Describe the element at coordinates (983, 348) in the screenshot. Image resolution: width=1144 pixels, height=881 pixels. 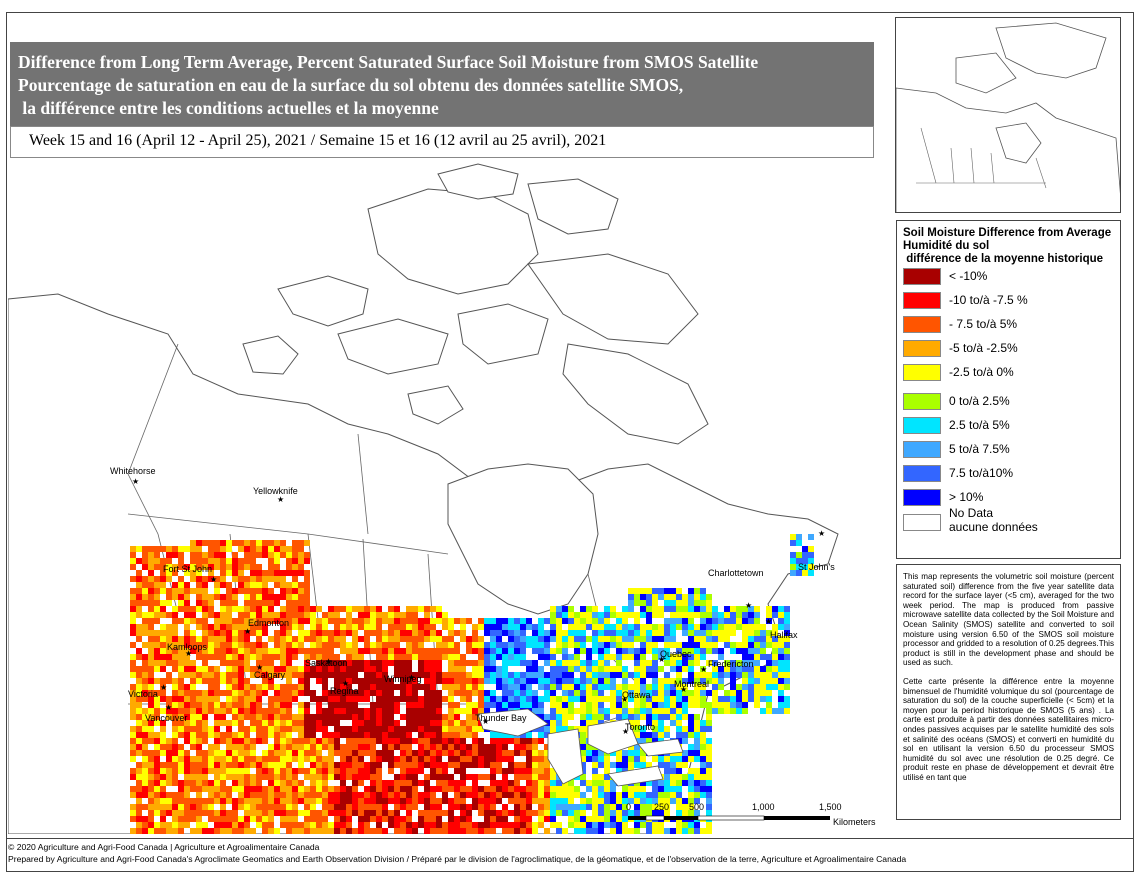
I see `legend-label: -5 to/à -2.5%` at that location.